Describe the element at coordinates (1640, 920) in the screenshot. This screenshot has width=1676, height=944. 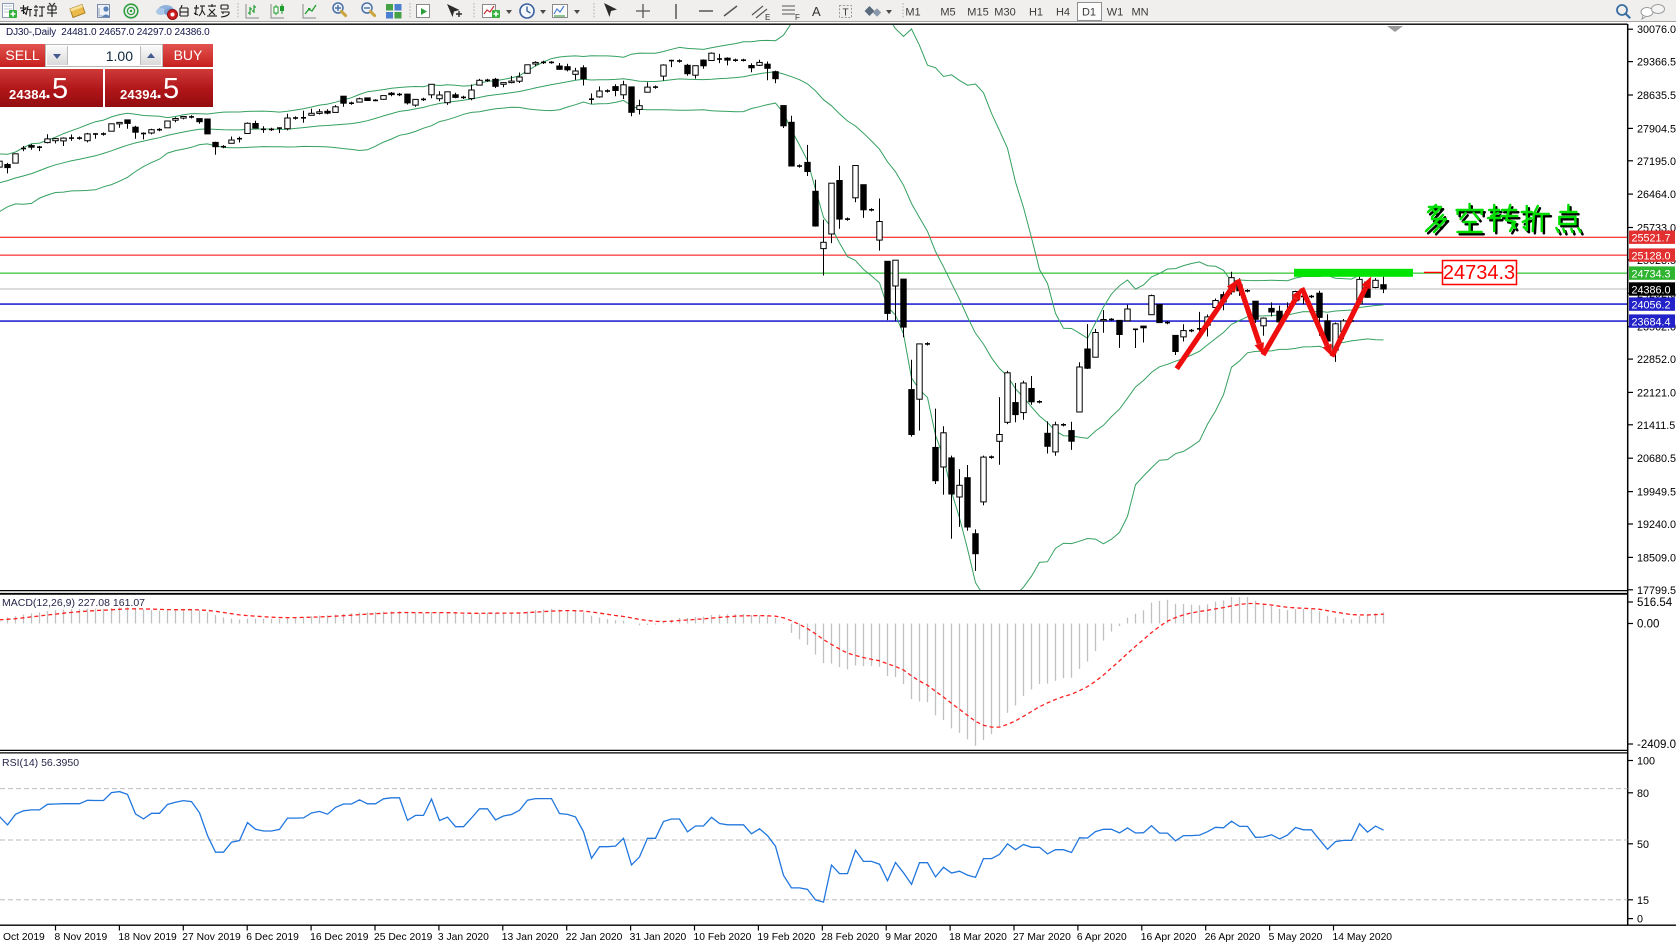
I see `svg-text: 0` at that location.